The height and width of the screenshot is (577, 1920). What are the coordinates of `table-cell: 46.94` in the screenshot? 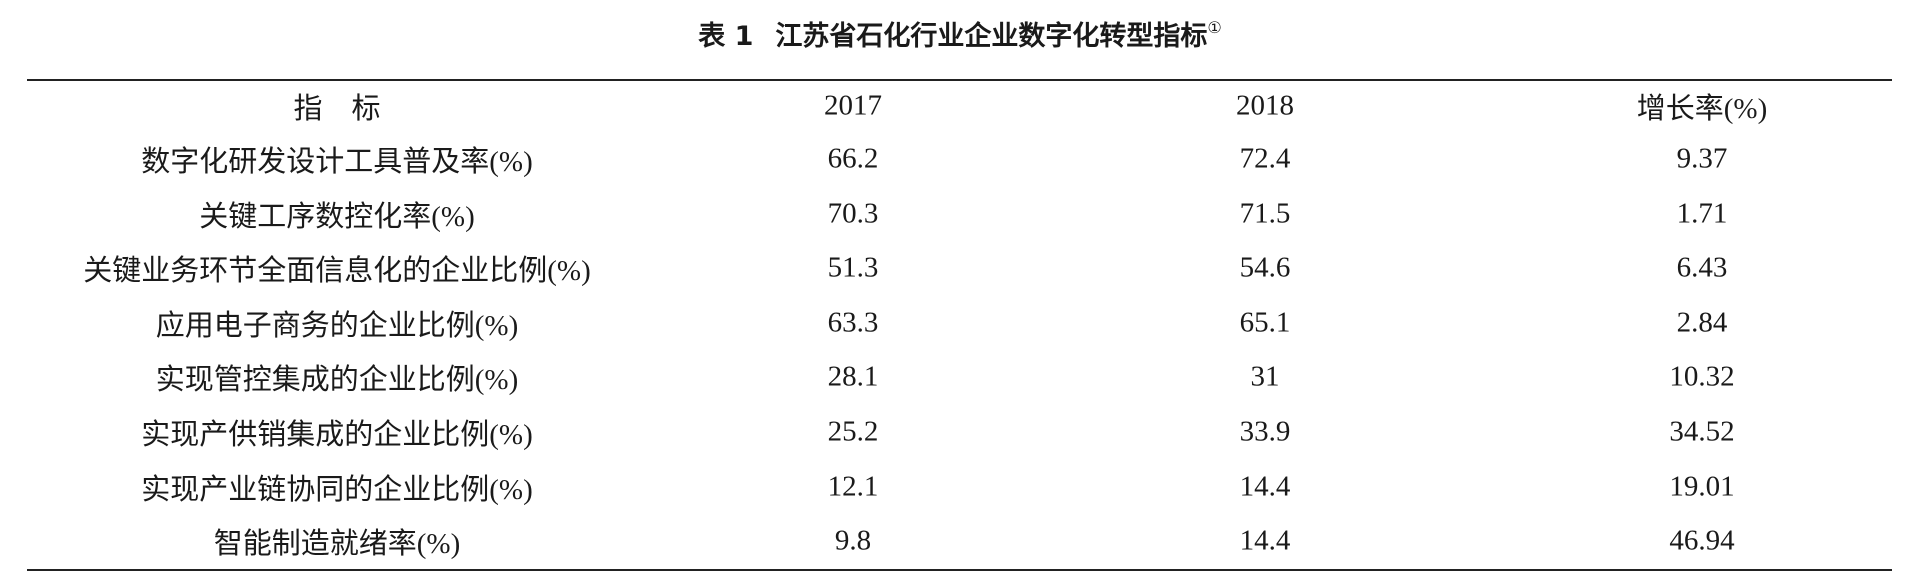 It's located at (1702, 540).